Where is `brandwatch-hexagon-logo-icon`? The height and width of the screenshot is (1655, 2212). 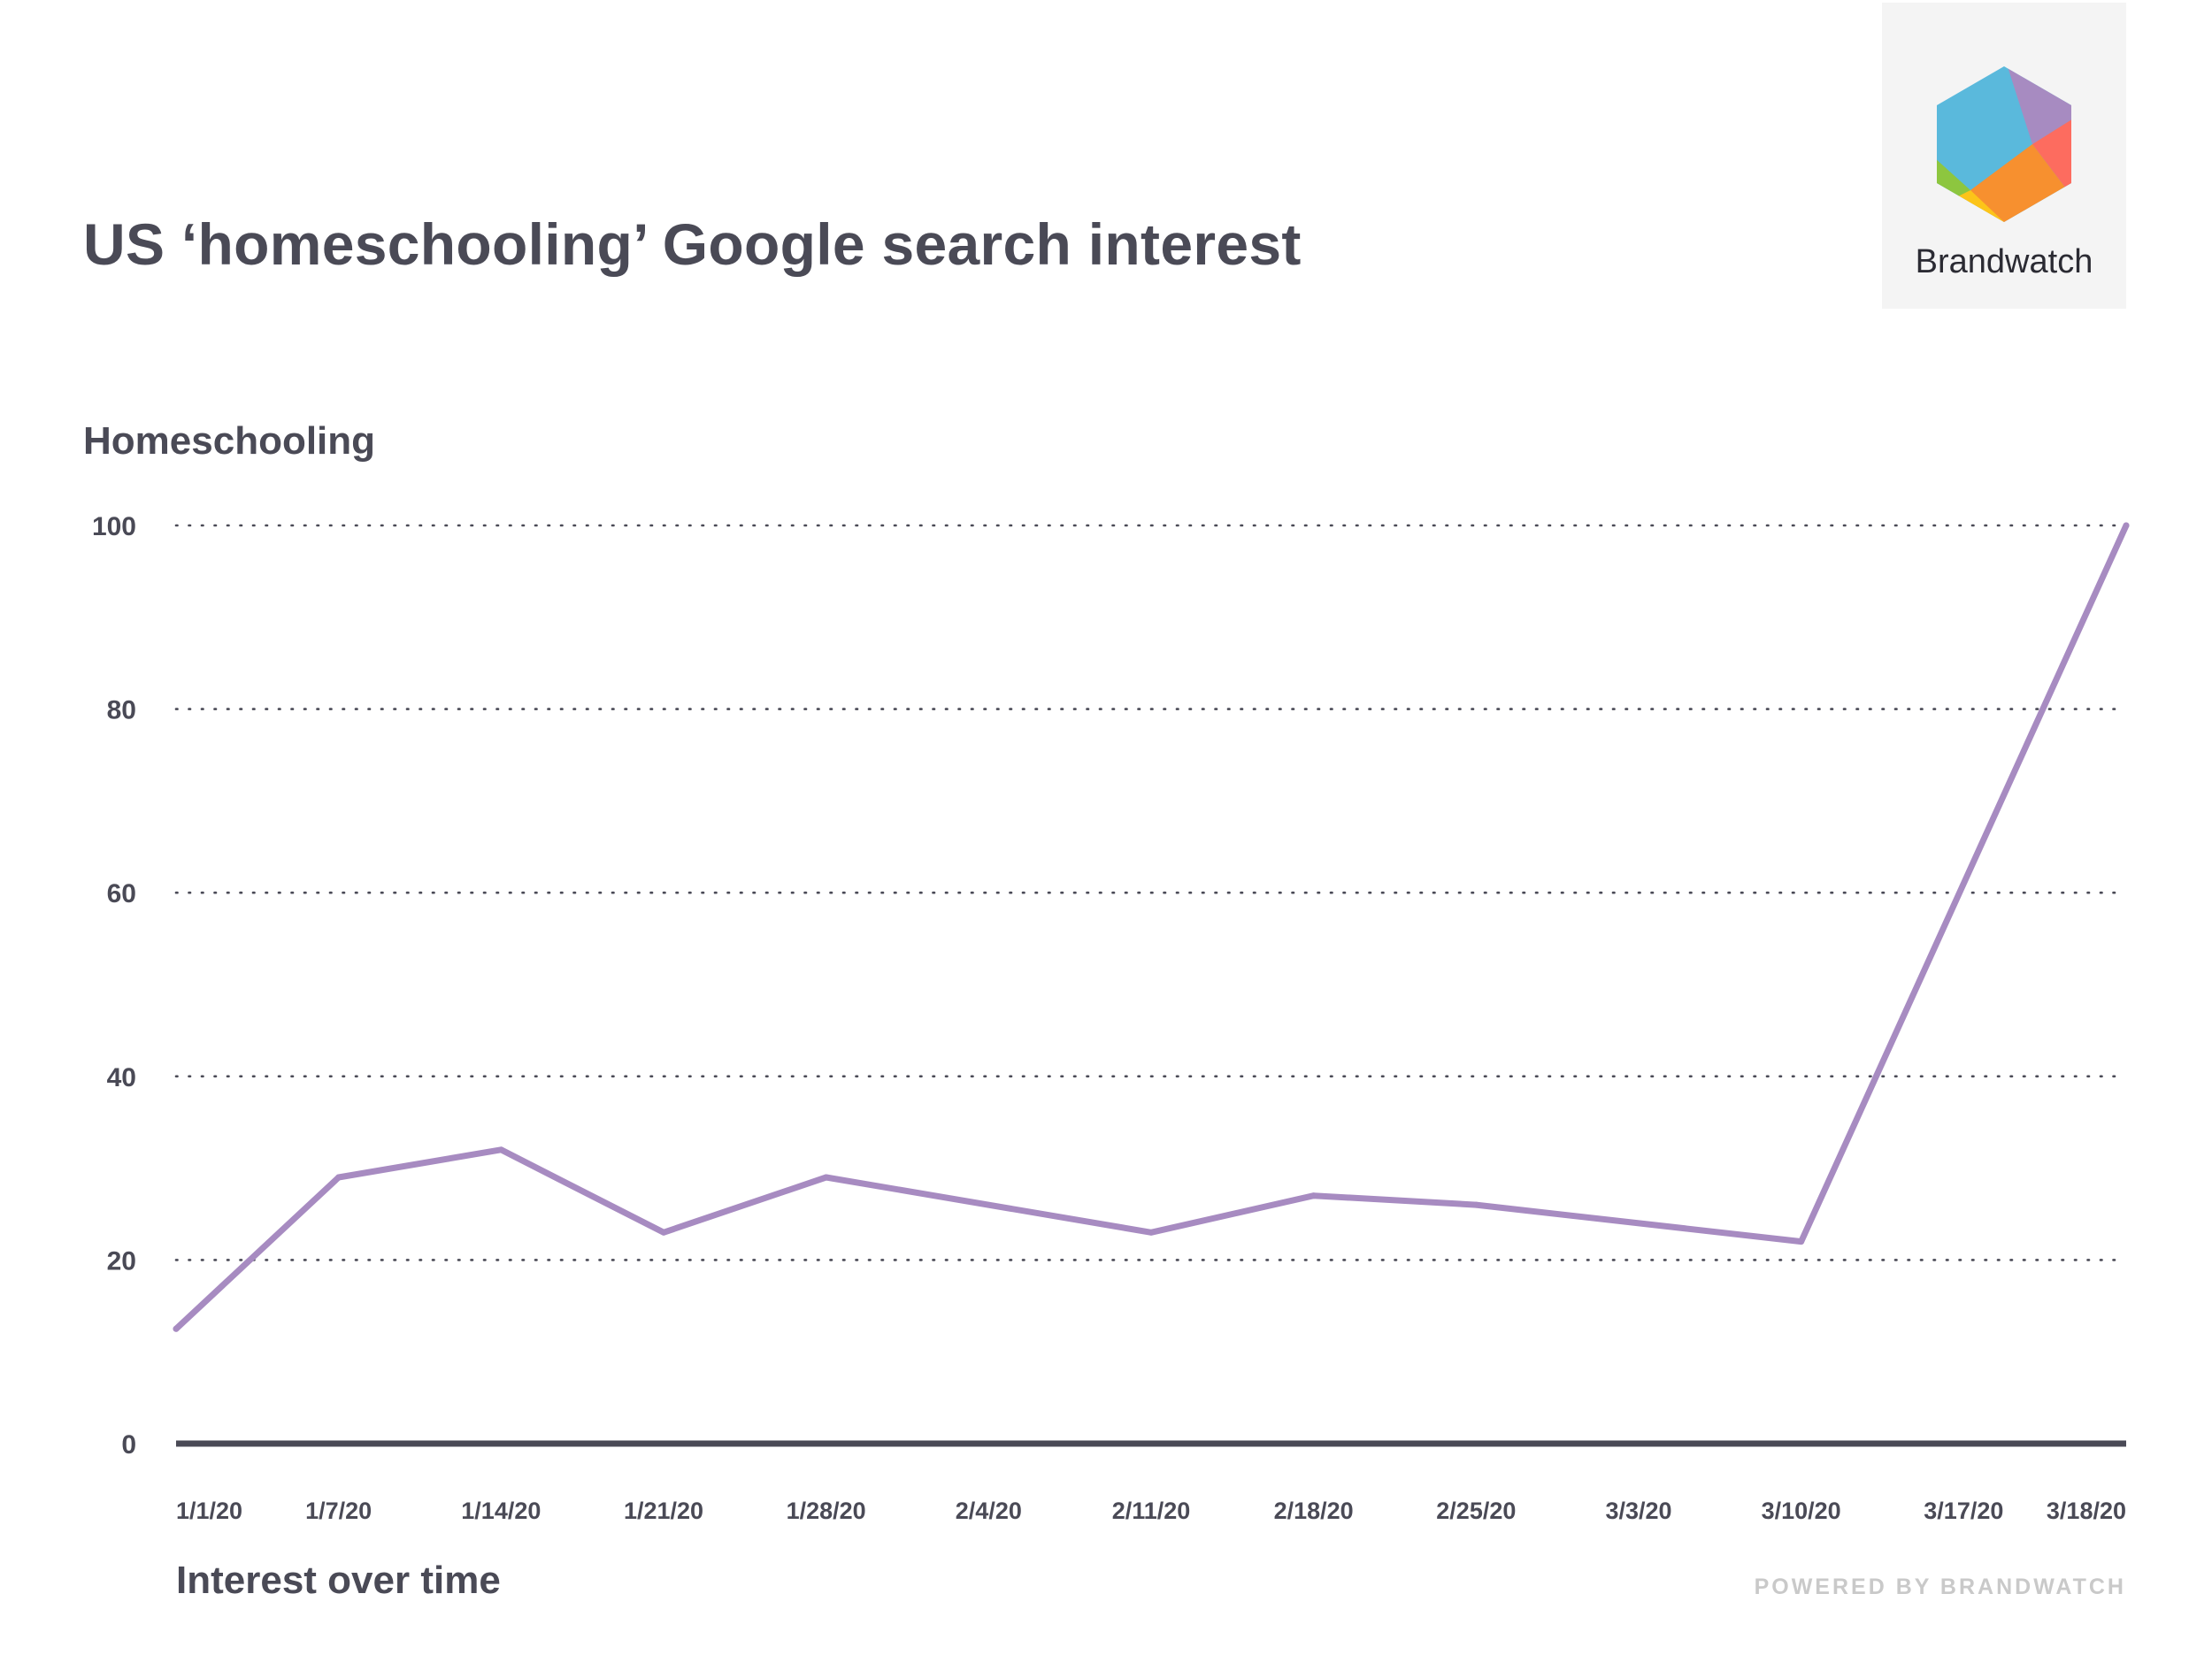 brandwatch-hexagon-logo-icon is located at coordinates (2004, 144).